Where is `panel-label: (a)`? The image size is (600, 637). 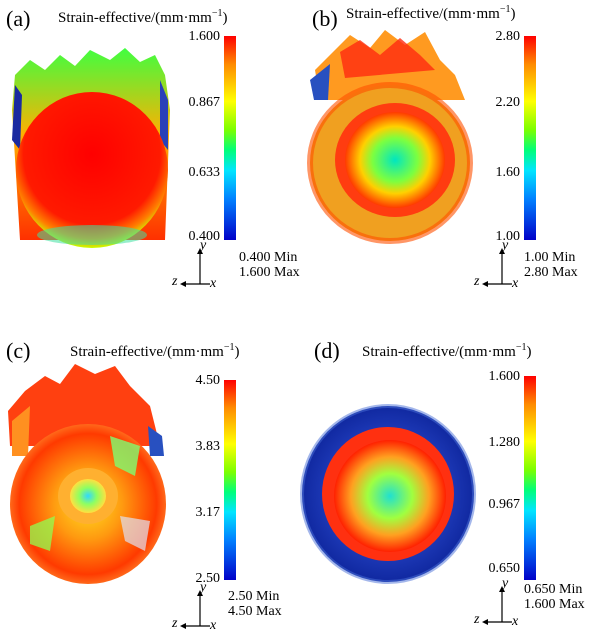 panel-label: (a) is located at coordinates (18, 18).